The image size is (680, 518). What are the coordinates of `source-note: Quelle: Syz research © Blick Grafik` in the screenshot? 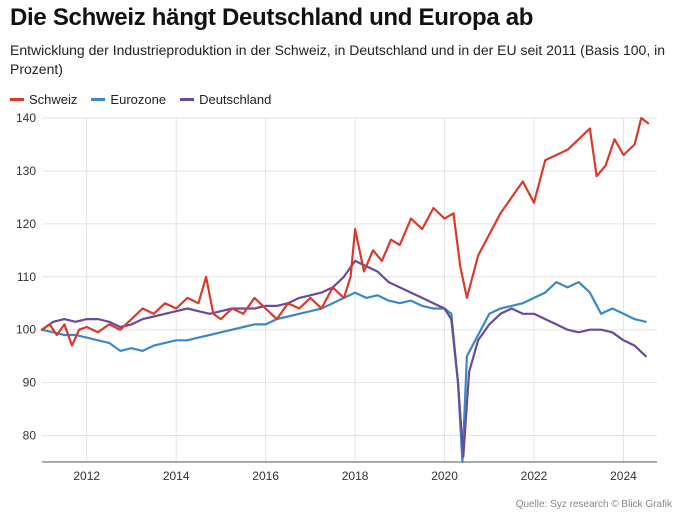 It's located at (593, 504).